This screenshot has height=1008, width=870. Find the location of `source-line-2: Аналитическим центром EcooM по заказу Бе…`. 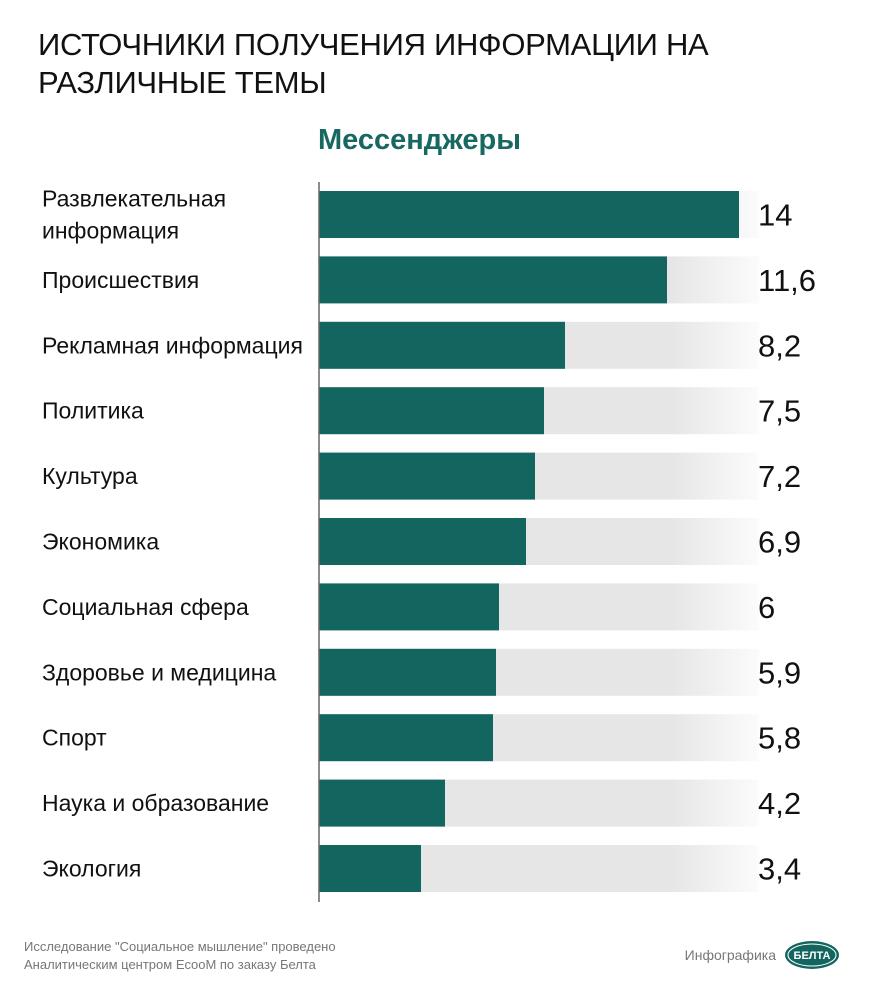

source-line-2: Аналитическим центром EcooM по заказу Бе… is located at coordinates (170, 964).